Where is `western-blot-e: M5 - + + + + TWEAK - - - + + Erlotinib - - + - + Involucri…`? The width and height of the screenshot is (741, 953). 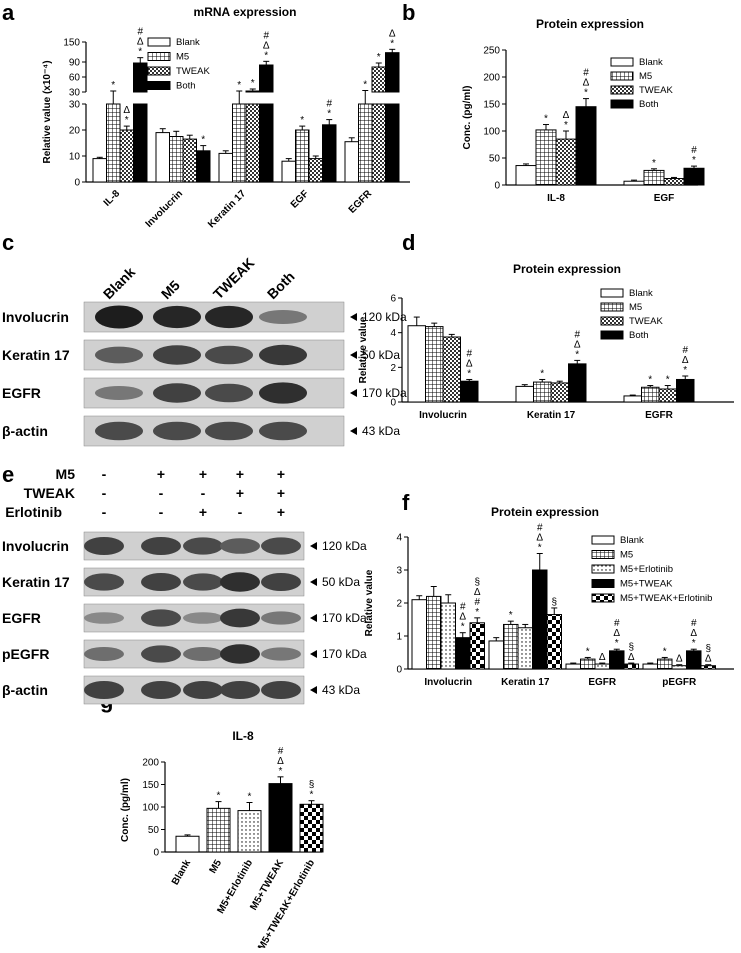 western-blot-e: M5 - + + + + TWEAK - - - + + Erlotinib - - + - + Involucri… is located at coordinates (184, 585).